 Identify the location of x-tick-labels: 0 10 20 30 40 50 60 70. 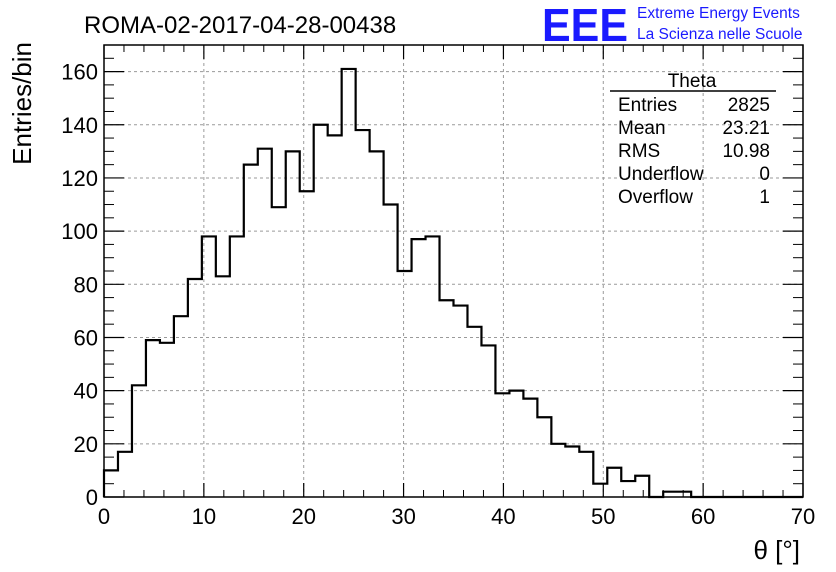
(456, 516).